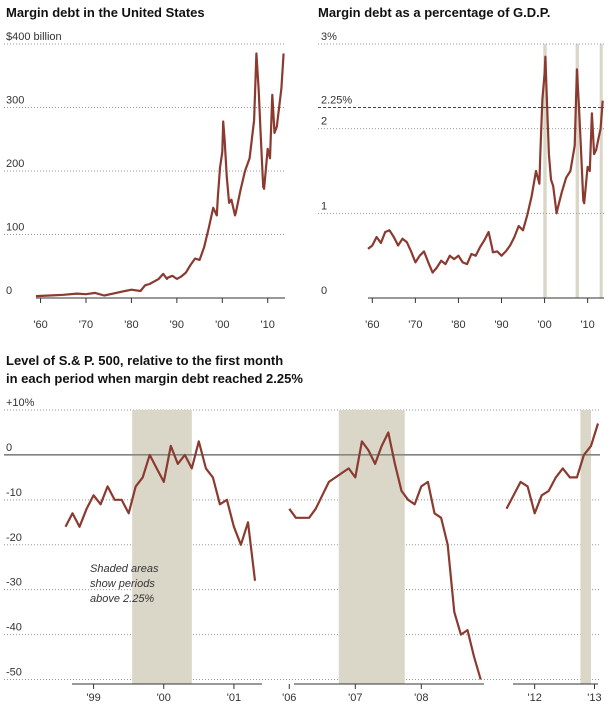 The width and height of the screenshot is (612, 707). Describe the element at coordinates (160, 175) in the screenshot. I see `chart1-series-line` at that location.